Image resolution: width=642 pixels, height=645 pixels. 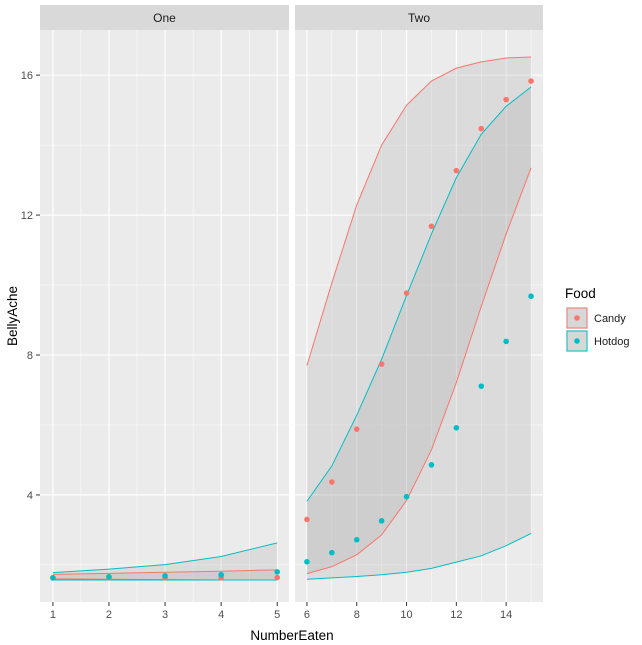 I want to click on strip-label: One, so click(x=164, y=18).